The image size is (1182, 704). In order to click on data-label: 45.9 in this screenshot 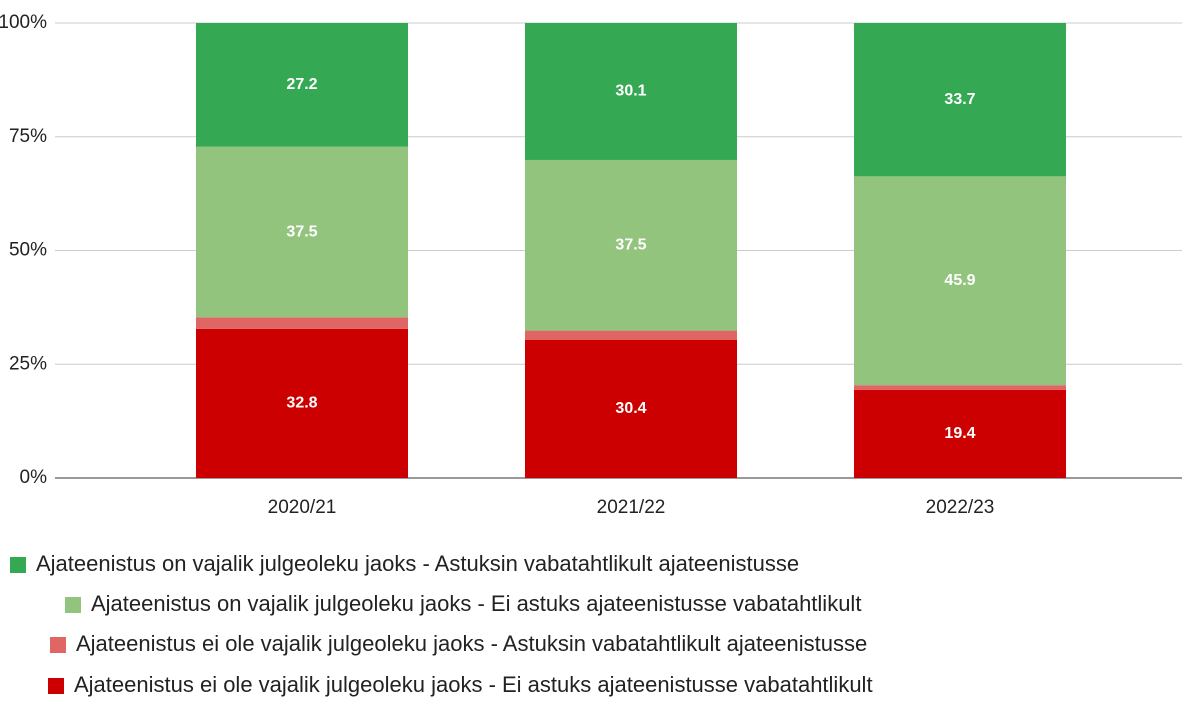, I will do `click(959, 280)`.